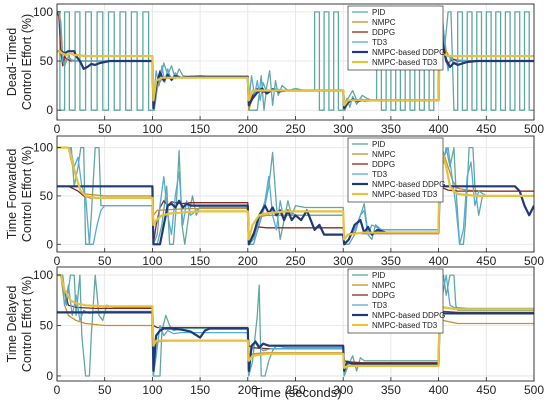 Image resolution: width=550 pixels, height=405 pixels. Describe the element at coordinates (295, 341) in the screenshot. I see `series-line-nmpc-based-ddpg` at that location.